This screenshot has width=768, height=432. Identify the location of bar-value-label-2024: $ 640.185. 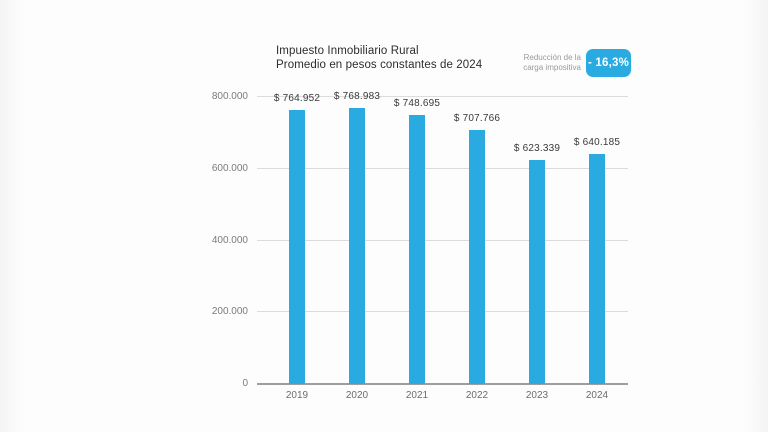
(597, 143).